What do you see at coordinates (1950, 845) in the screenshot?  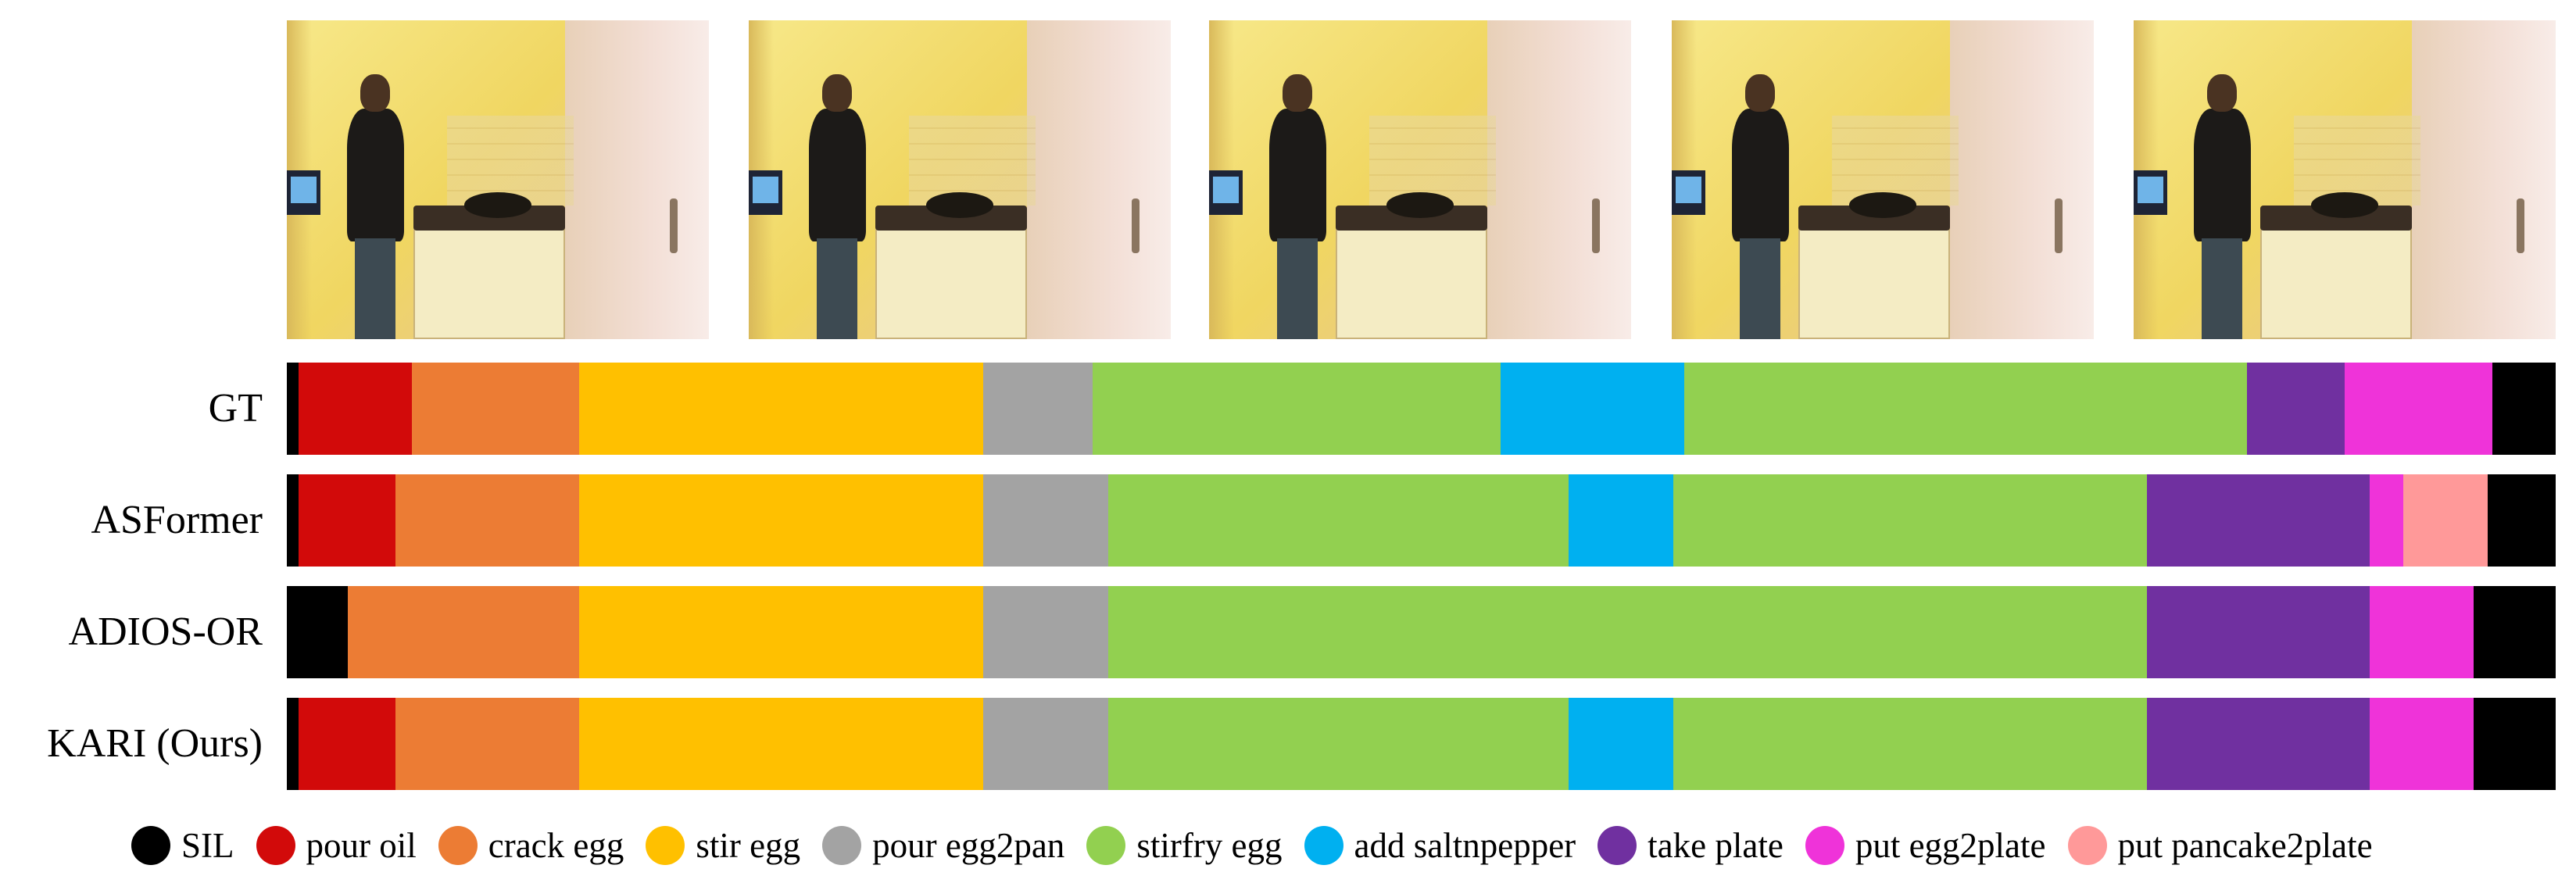 I see `legend-label: put egg2plate` at bounding box center [1950, 845].